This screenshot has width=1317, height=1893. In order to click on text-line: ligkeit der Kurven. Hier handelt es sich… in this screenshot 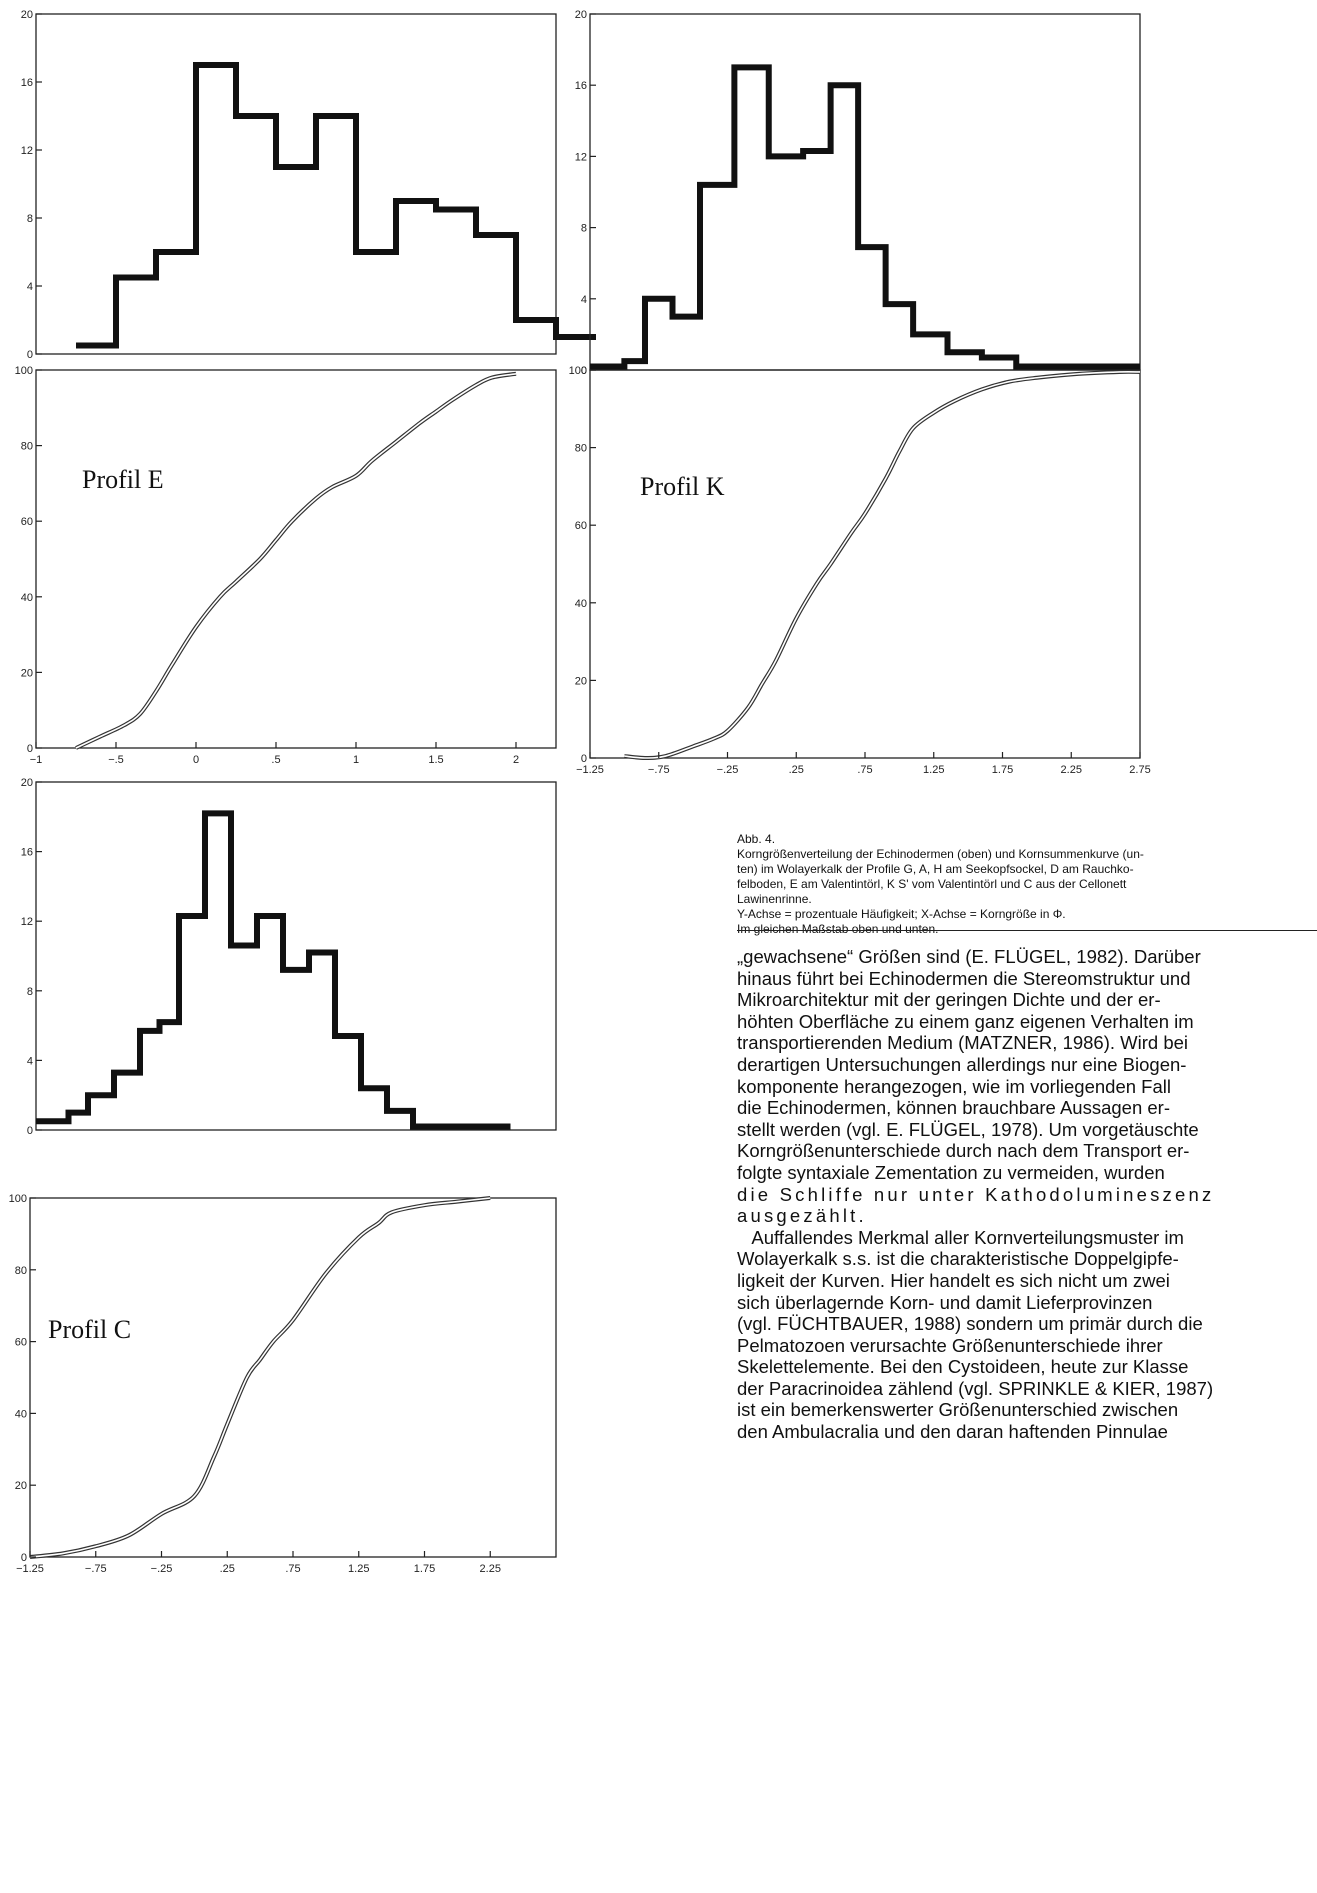, I will do `click(953, 1280)`.